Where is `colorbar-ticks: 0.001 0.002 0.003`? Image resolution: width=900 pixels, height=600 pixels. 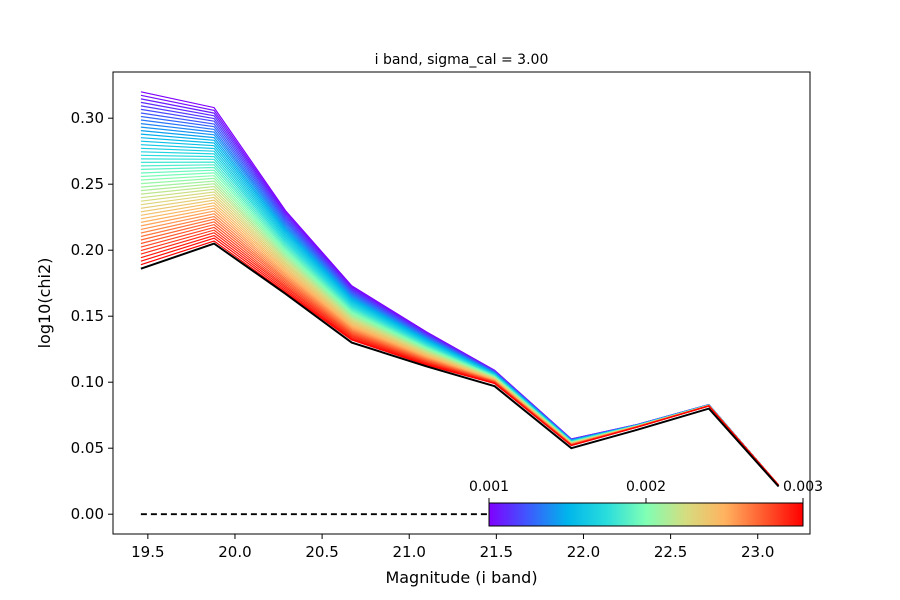 colorbar-ticks: 0.001 0.002 0.003 is located at coordinates (646, 491).